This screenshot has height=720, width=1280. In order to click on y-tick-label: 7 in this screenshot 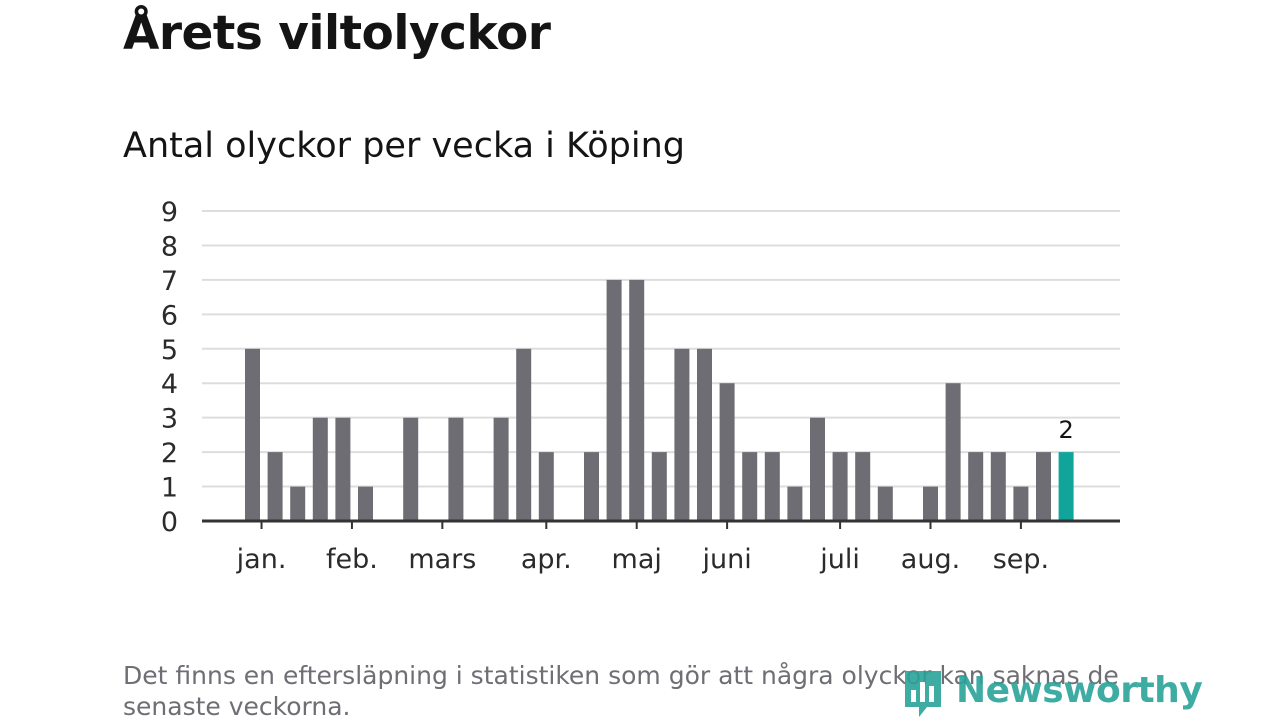, I will do `click(169, 281)`.